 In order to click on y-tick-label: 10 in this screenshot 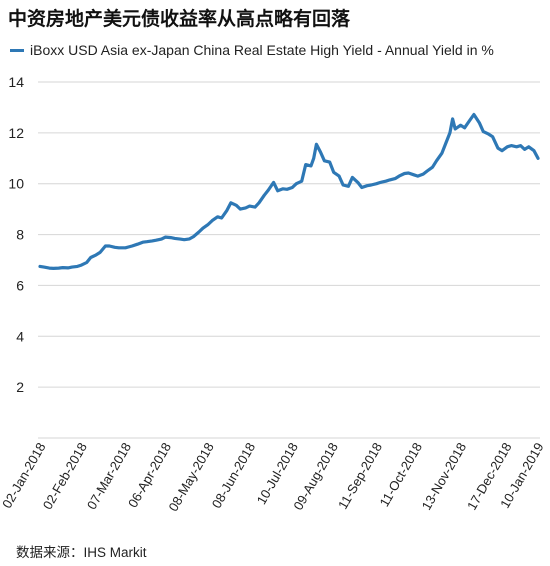, I will do `click(16, 184)`.